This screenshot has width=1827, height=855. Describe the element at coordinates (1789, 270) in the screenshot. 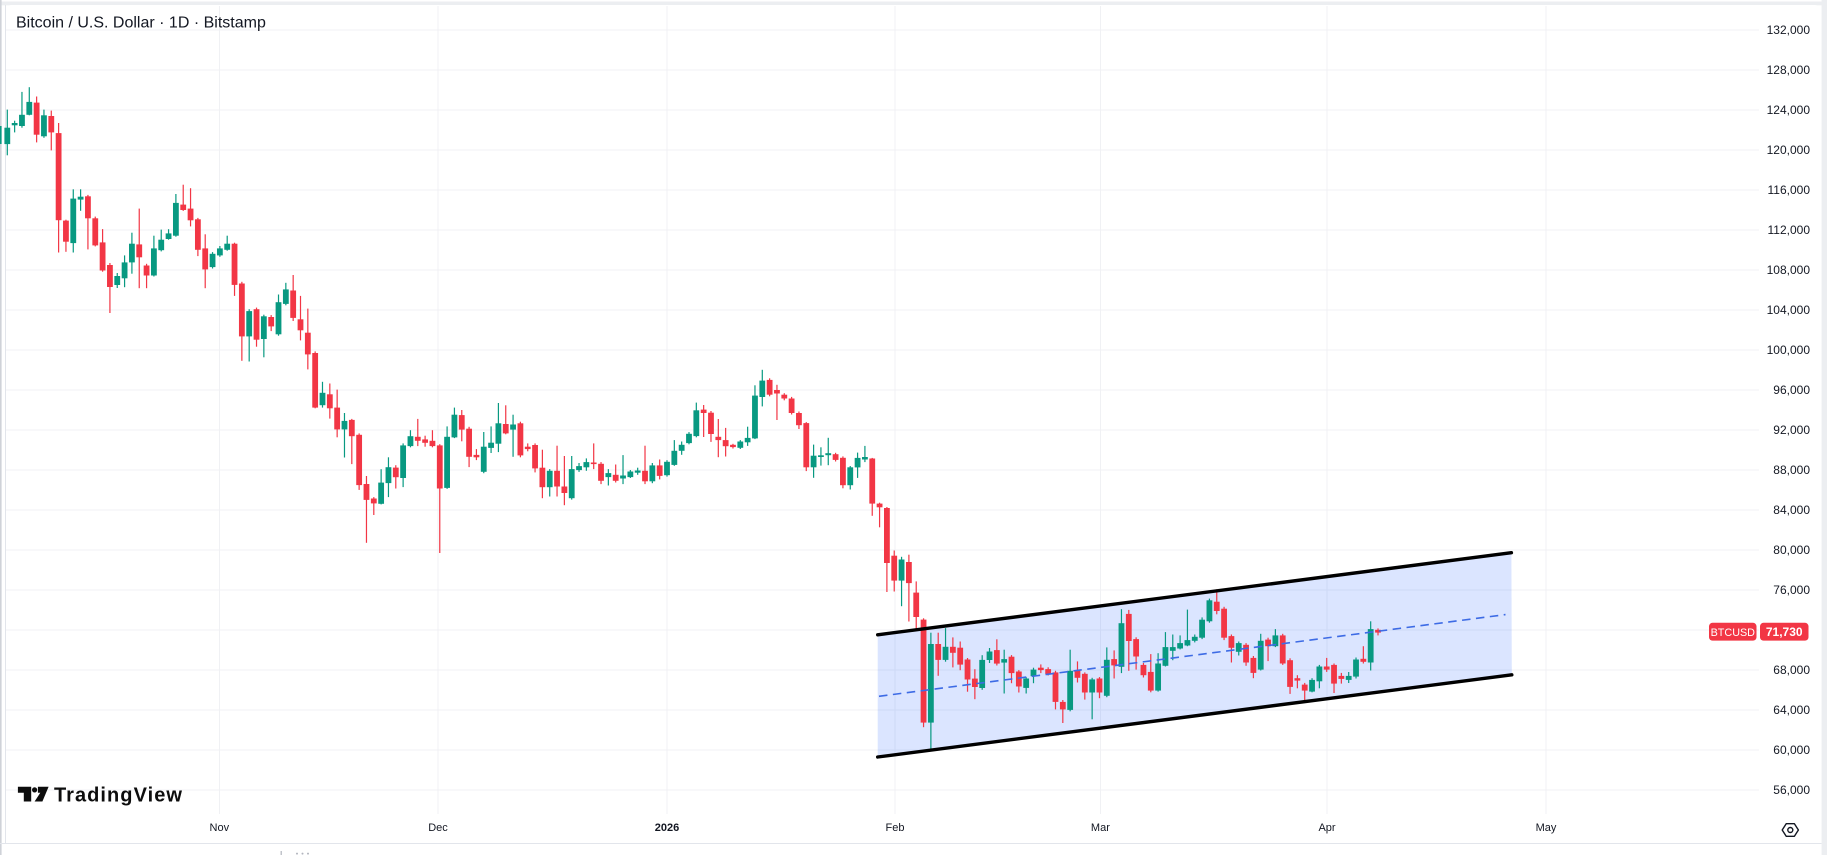

I see `svg-text: 108,000` at that location.